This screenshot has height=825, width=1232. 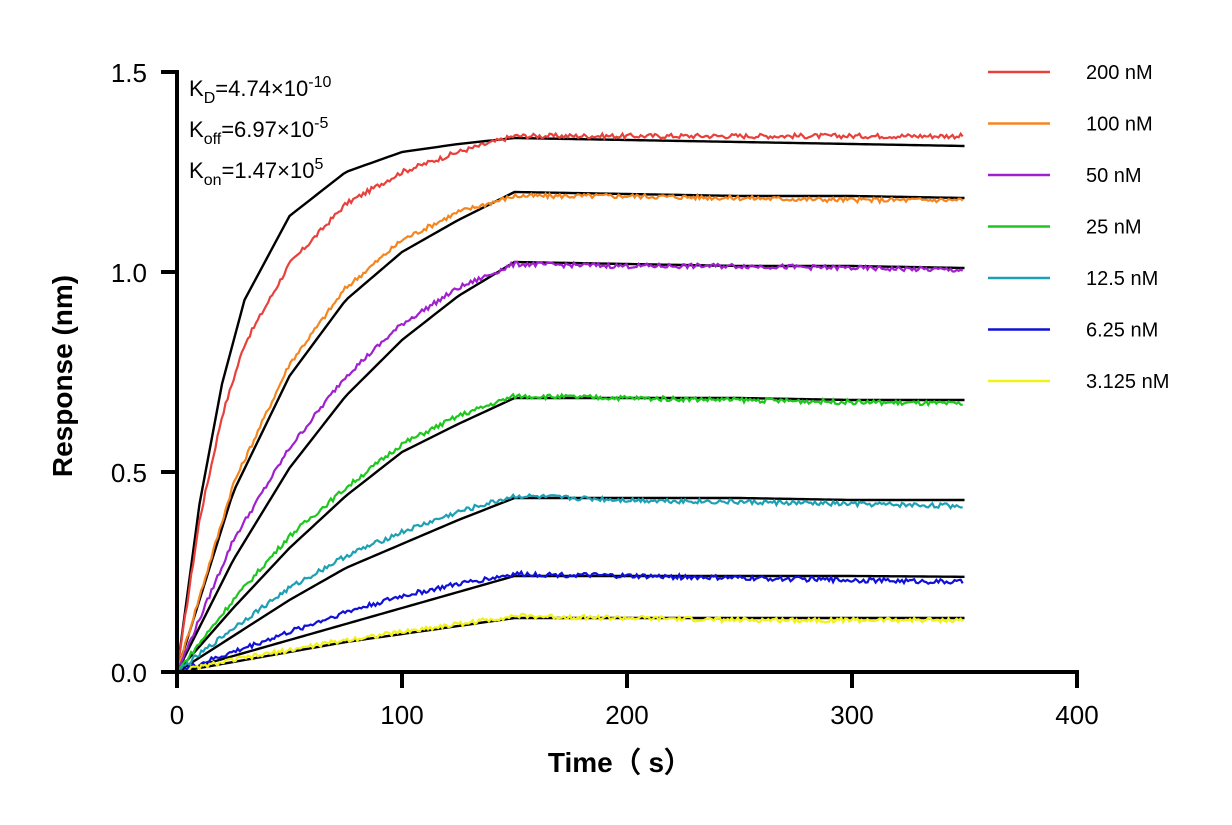 I want to click on kinetics-annotation: KD=4.74×10-10 Koff=6.97×10-5 Kon=1.47×105, so click(x=260, y=131).